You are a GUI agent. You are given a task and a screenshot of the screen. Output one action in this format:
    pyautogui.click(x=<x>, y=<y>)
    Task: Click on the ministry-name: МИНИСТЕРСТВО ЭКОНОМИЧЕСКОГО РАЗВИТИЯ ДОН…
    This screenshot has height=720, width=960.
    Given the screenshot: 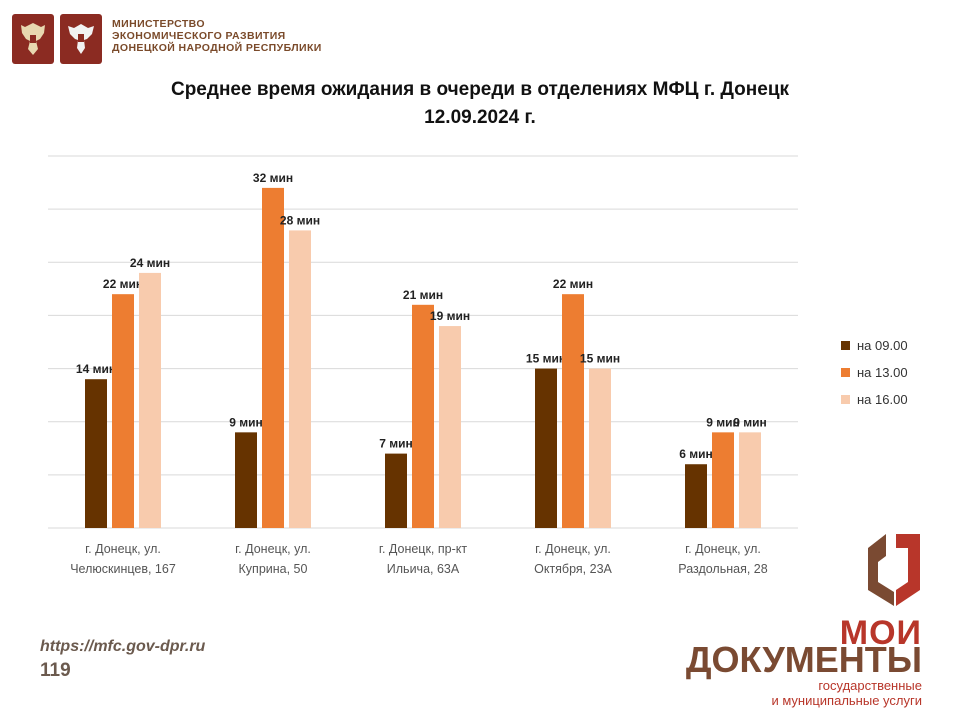 What is the action you would take?
    pyautogui.click(x=217, y=36)
    